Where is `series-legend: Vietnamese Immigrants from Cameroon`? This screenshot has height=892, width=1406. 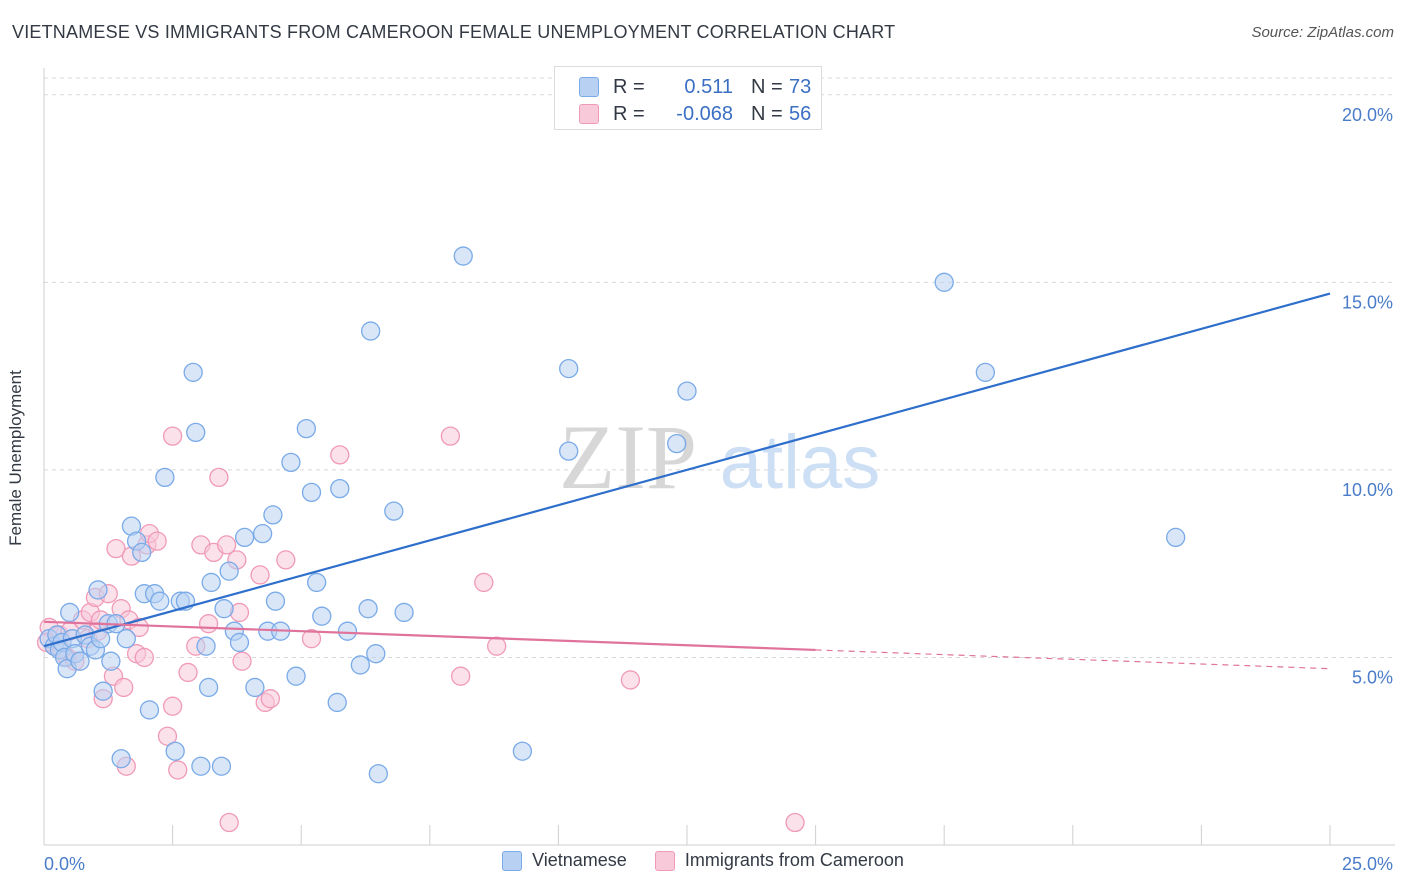 series-legend: Vietnamese Immigrants from Cameroon is located at coordinates (703, 860).